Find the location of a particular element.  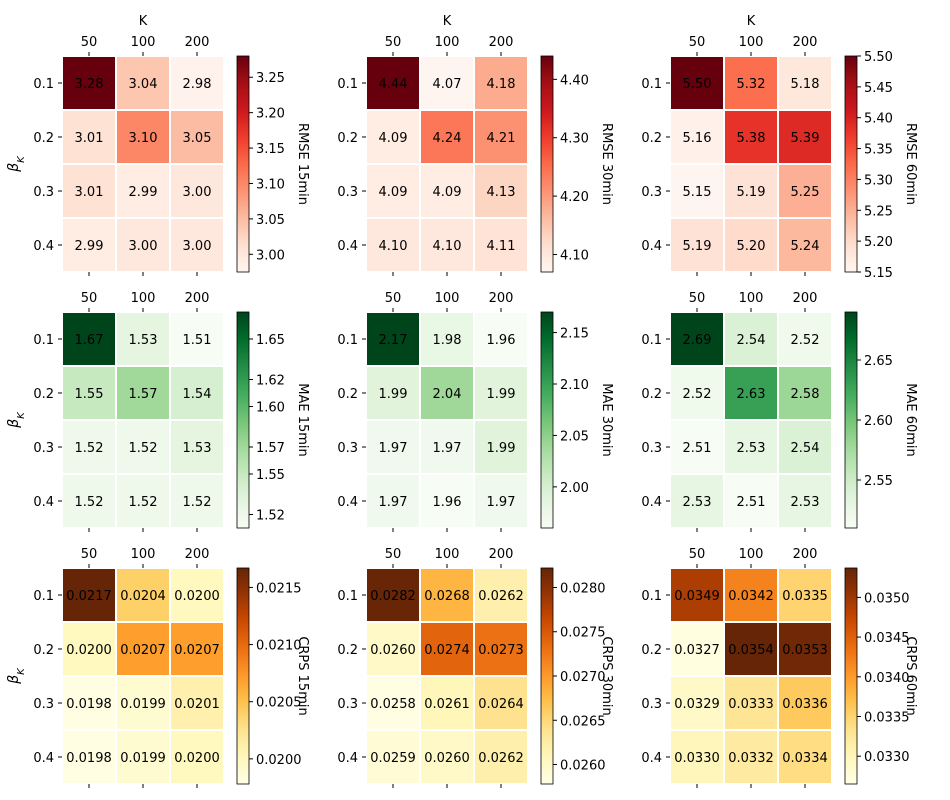

colorbar is located at coordinates (851, 164).